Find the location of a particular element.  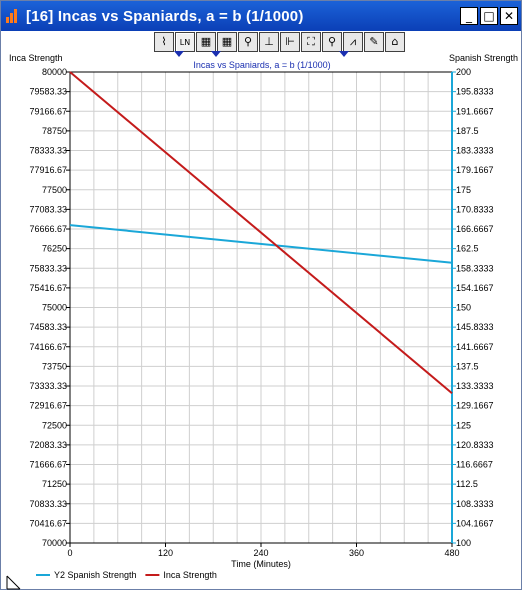

zoom-fit-tool-button: ⛶ is located at coordinates (311, 42).